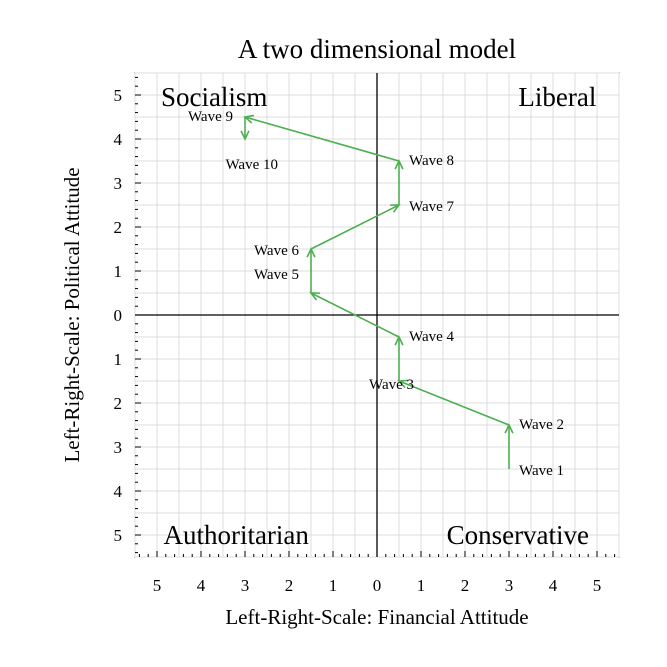 The height and width of the screenshot is (667, 667). I want to click on quadrant-label-authoritarian: Authoritarian, so click(236, 535).